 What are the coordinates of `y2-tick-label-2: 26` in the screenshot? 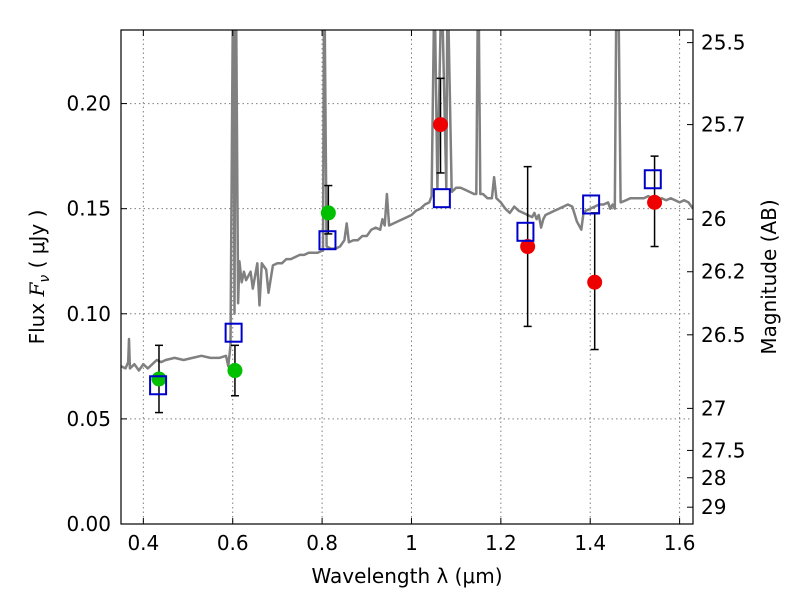 It's located at (713, 219).